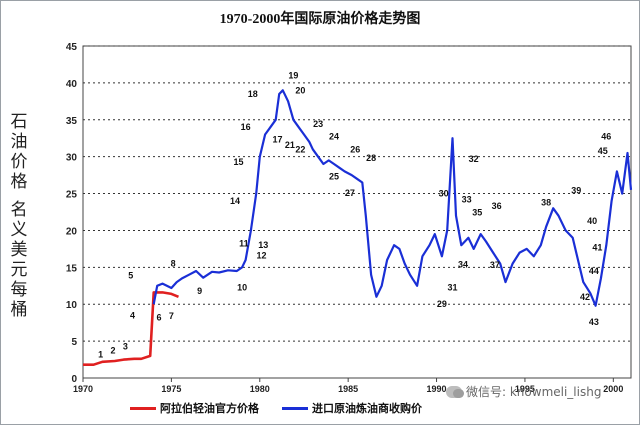 This screenshot has height=425, width=640. Describe the element at coordinates (19, 259) in the screenshot. I see `y-axis-label-line-2: 名义美元每桶` at that location.